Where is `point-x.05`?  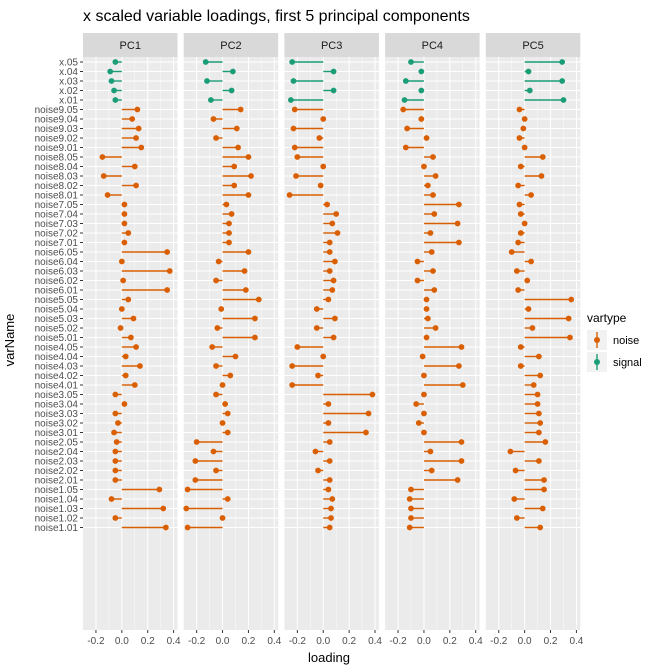 point-x.05 is located at coordinates (562, 62).